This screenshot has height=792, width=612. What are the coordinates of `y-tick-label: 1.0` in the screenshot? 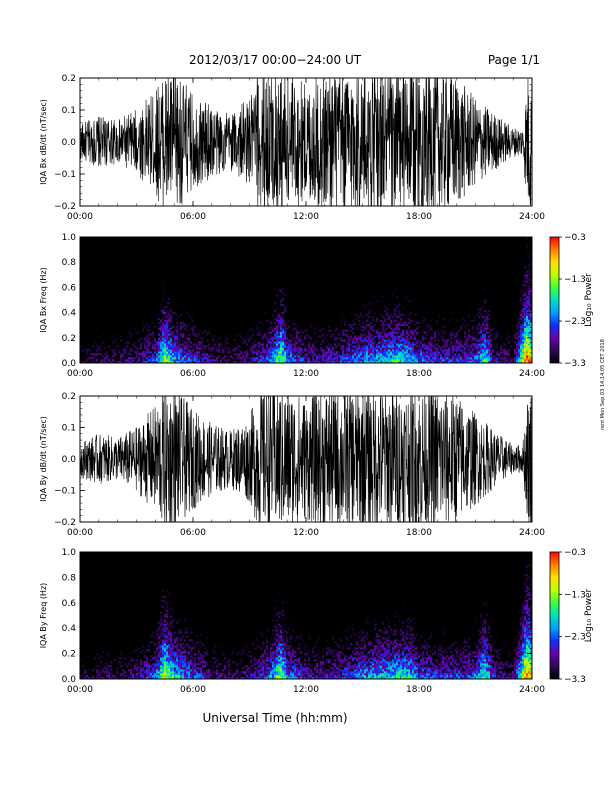 It's located at (69, 238).